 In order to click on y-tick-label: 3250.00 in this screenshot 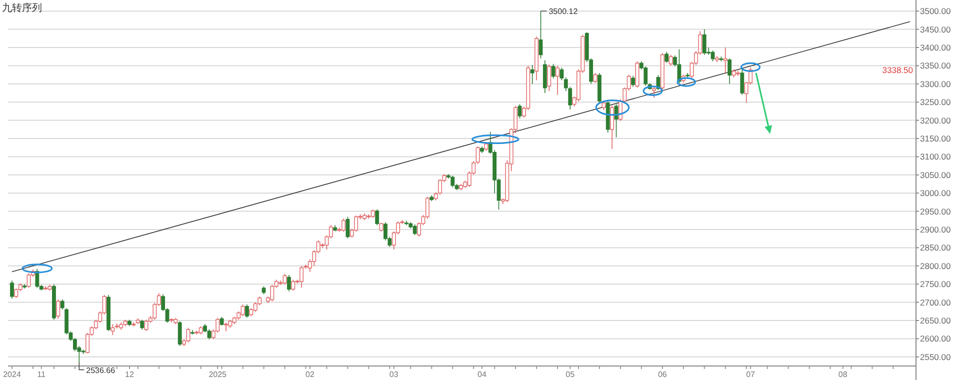, I will do `click(935, 102)`.